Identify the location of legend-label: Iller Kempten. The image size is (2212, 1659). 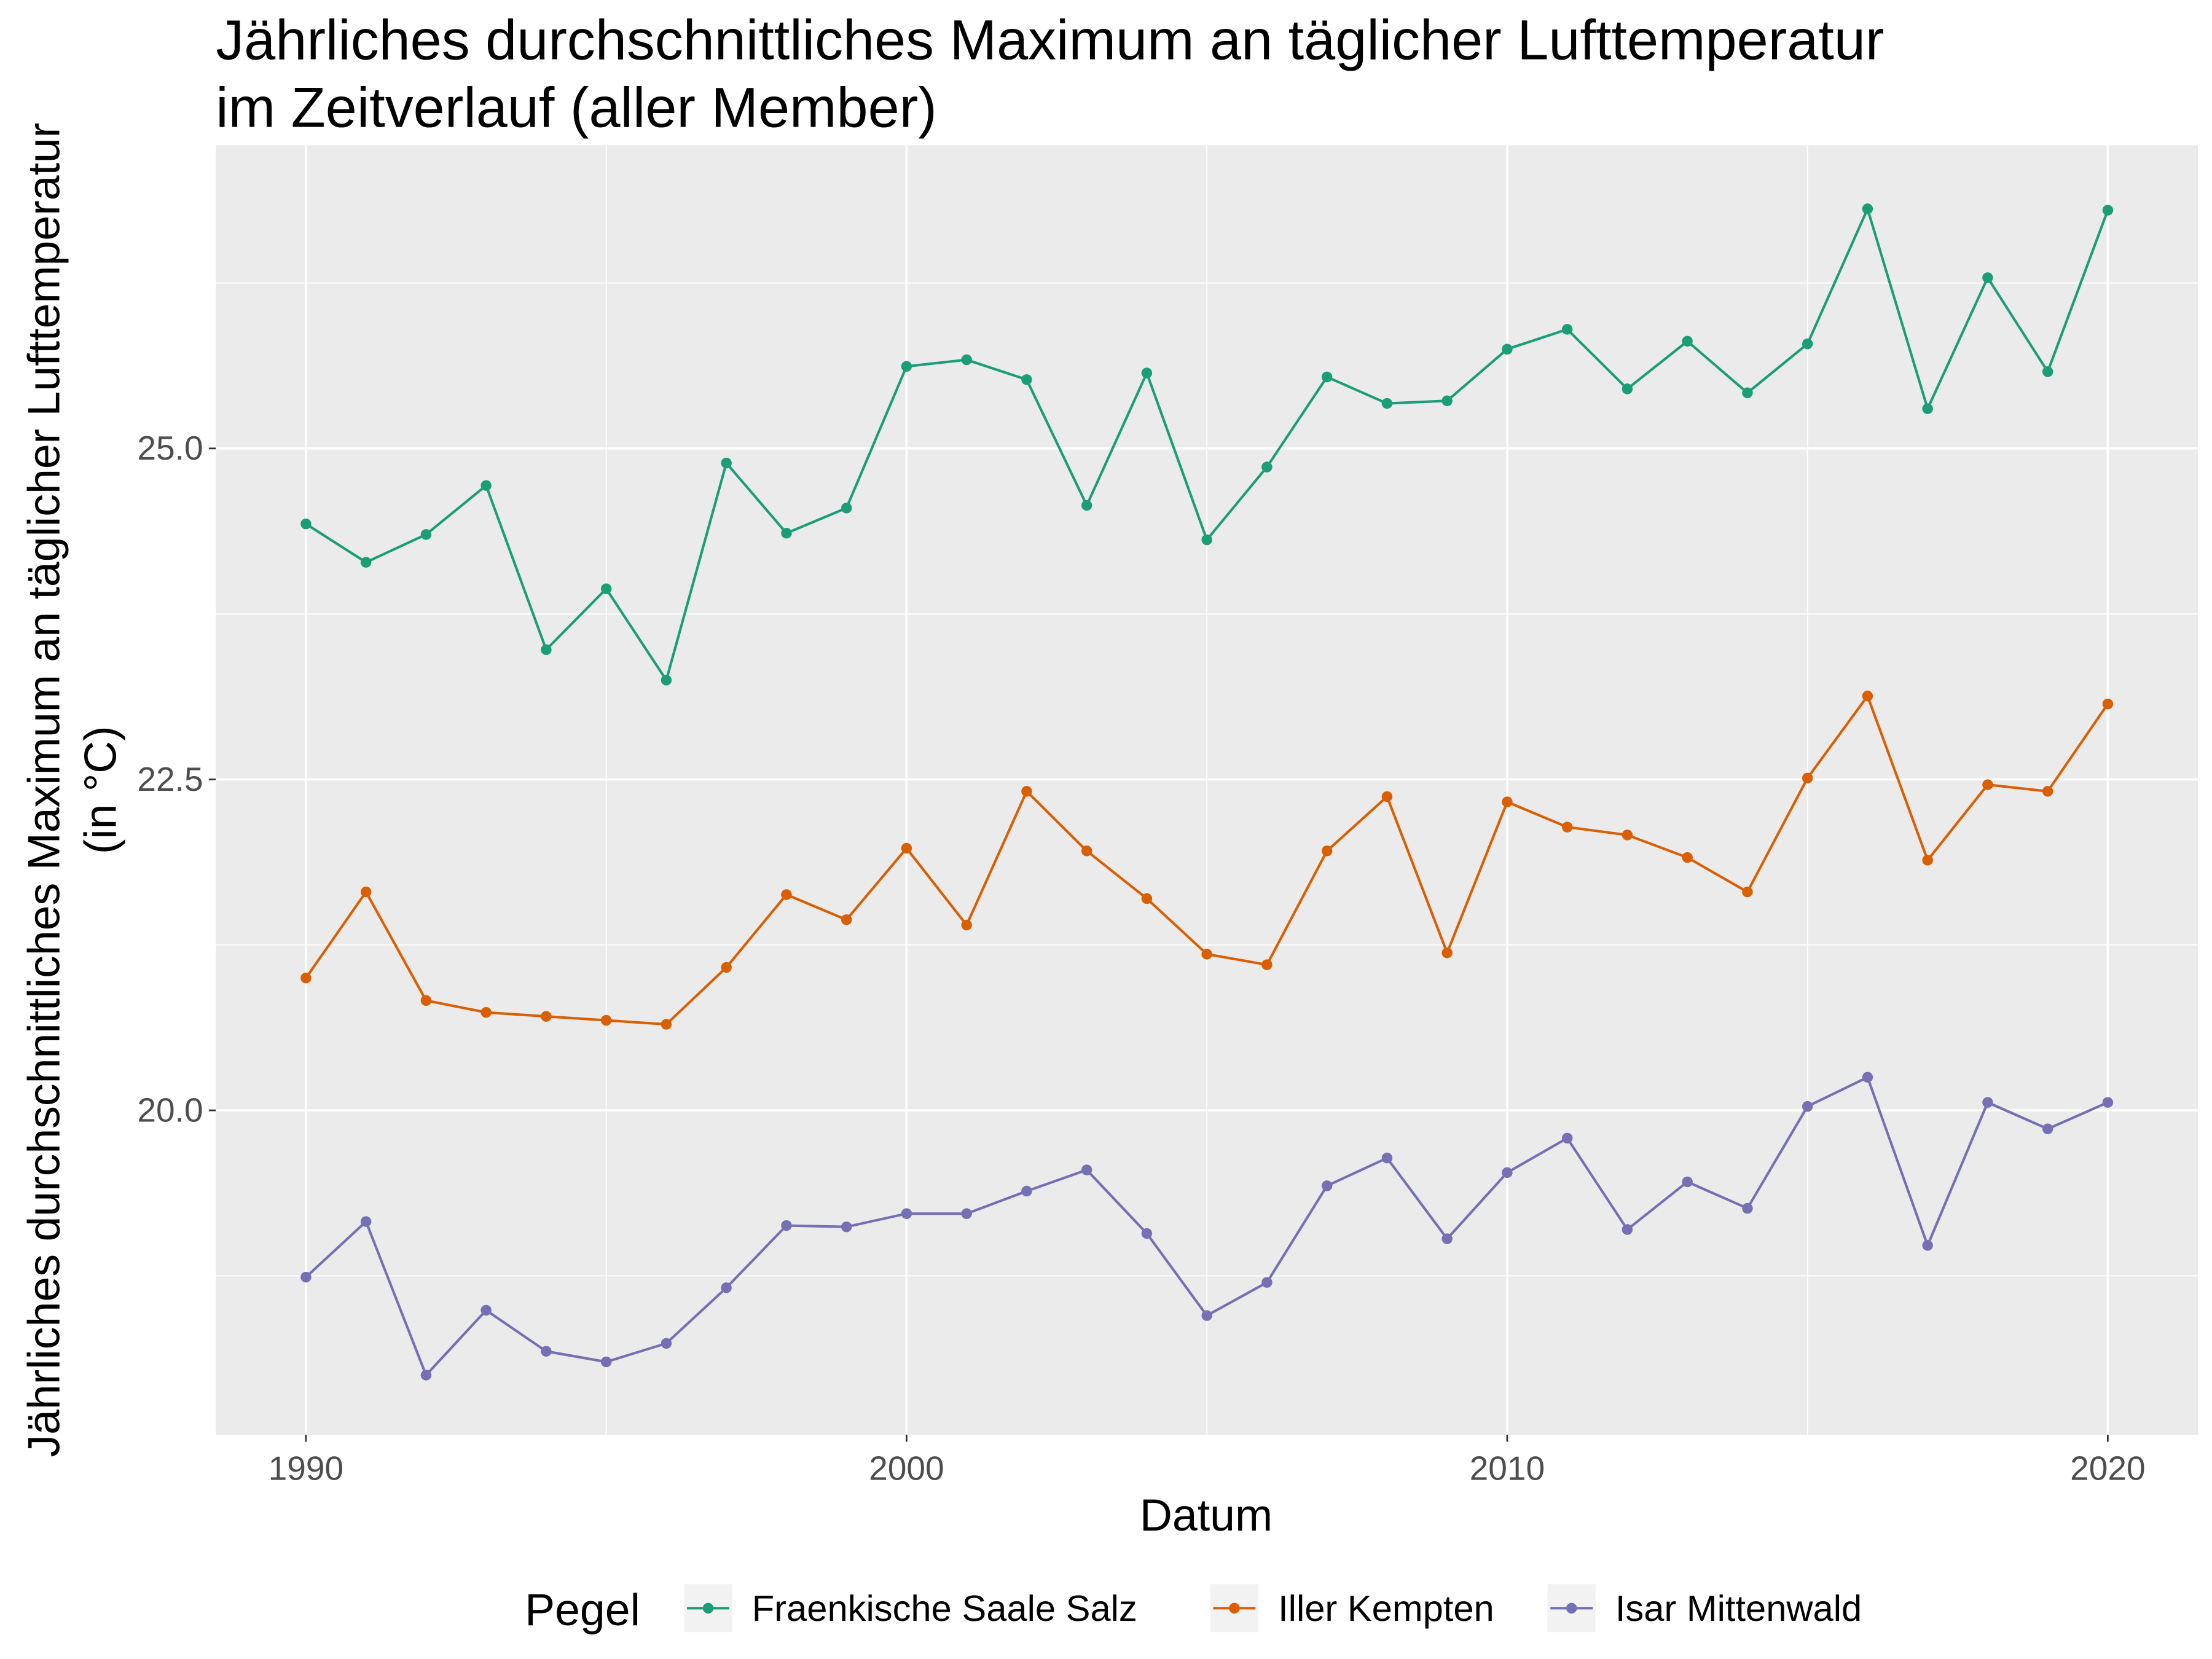
(1386, 1608).